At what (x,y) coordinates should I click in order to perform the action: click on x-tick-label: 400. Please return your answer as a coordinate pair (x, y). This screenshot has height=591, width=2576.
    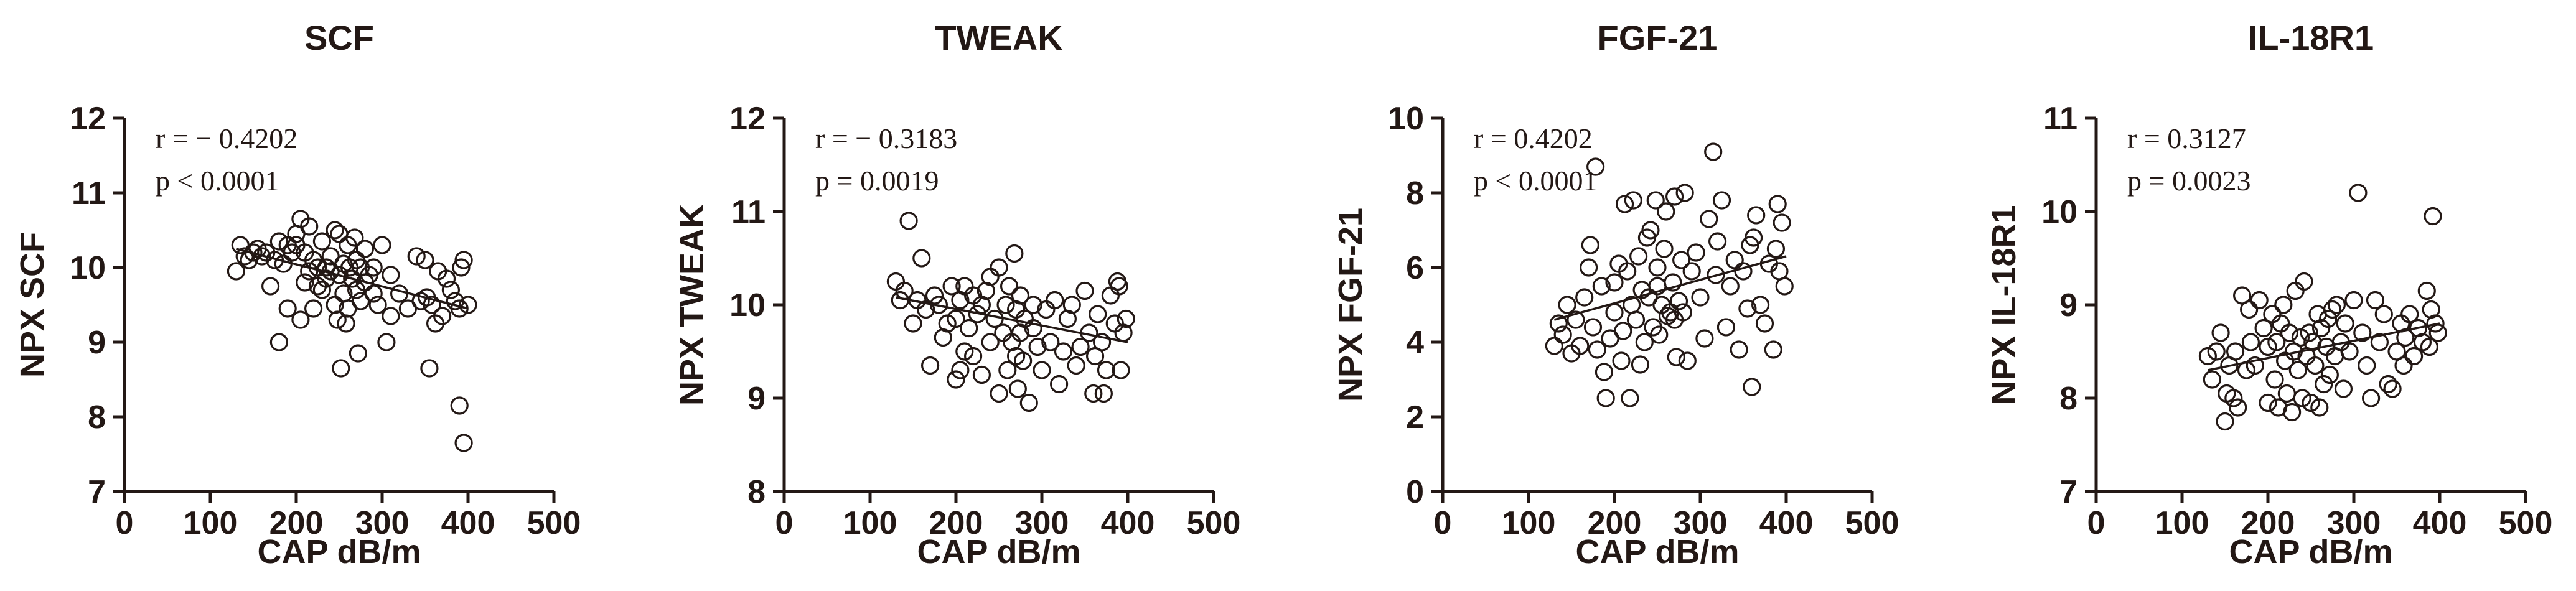
    Looking at the image, I should click on (1128, 523).